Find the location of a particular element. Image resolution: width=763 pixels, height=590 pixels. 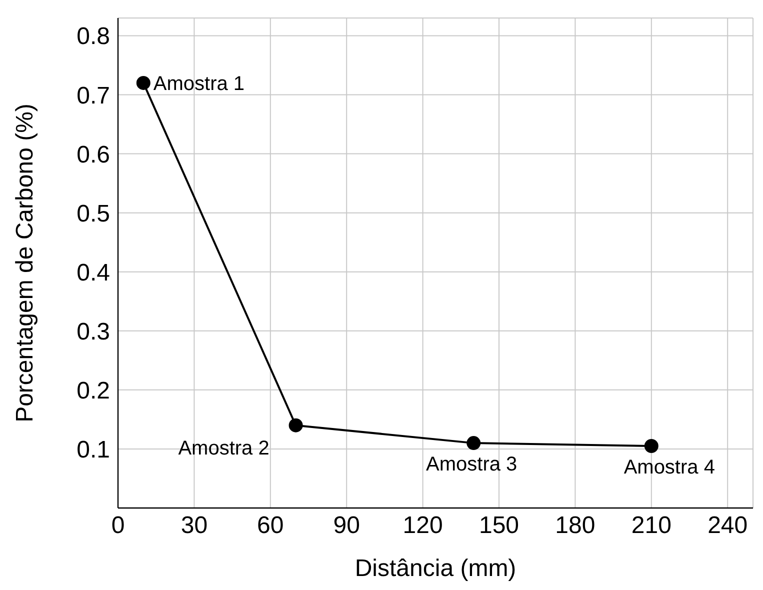

y-tick-label: 0.7 is located at coordinates (93, 96).